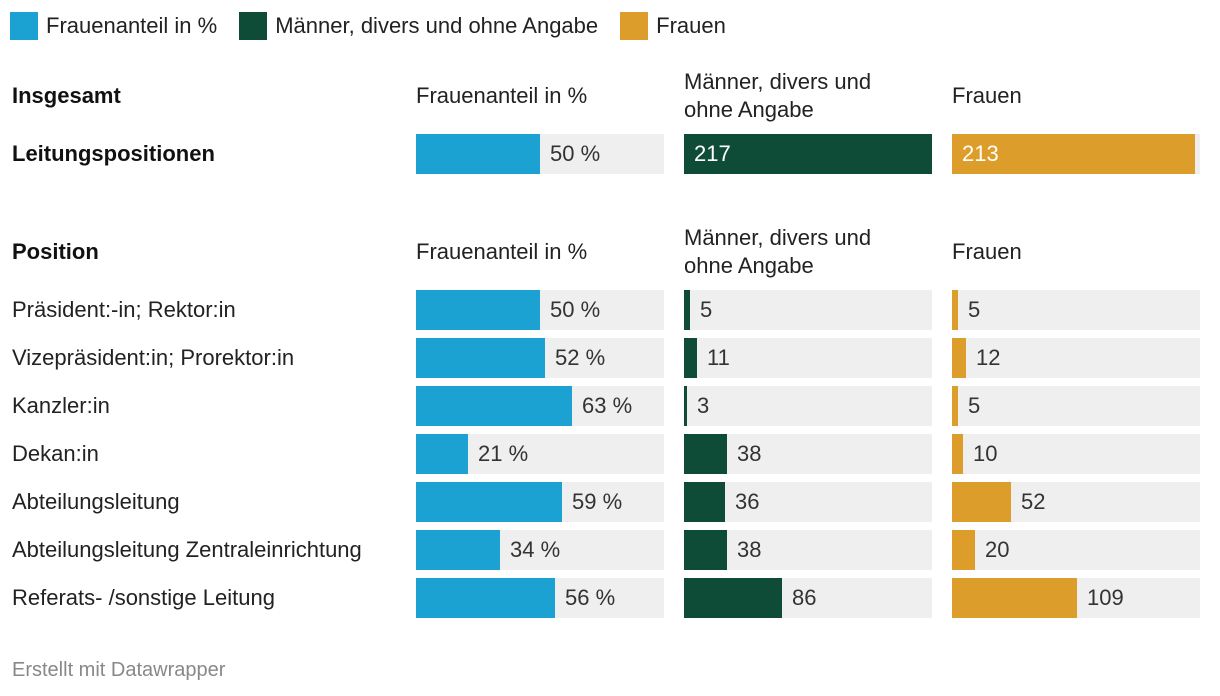  I want to click on share-value-label: 21 %, so click(503, 453).